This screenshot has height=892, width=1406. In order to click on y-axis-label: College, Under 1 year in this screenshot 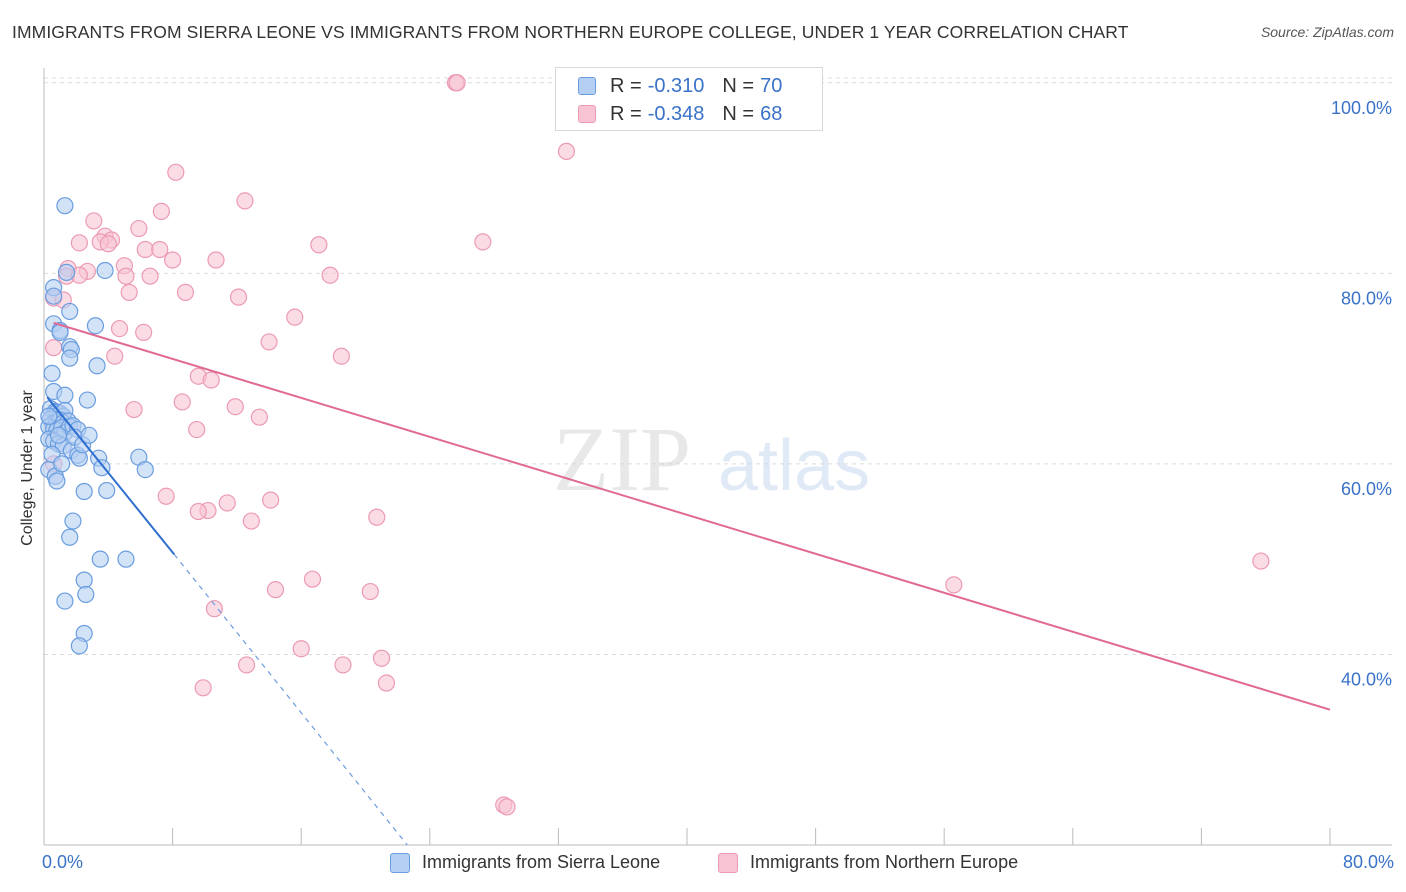, I will do `click(27, 468)`.